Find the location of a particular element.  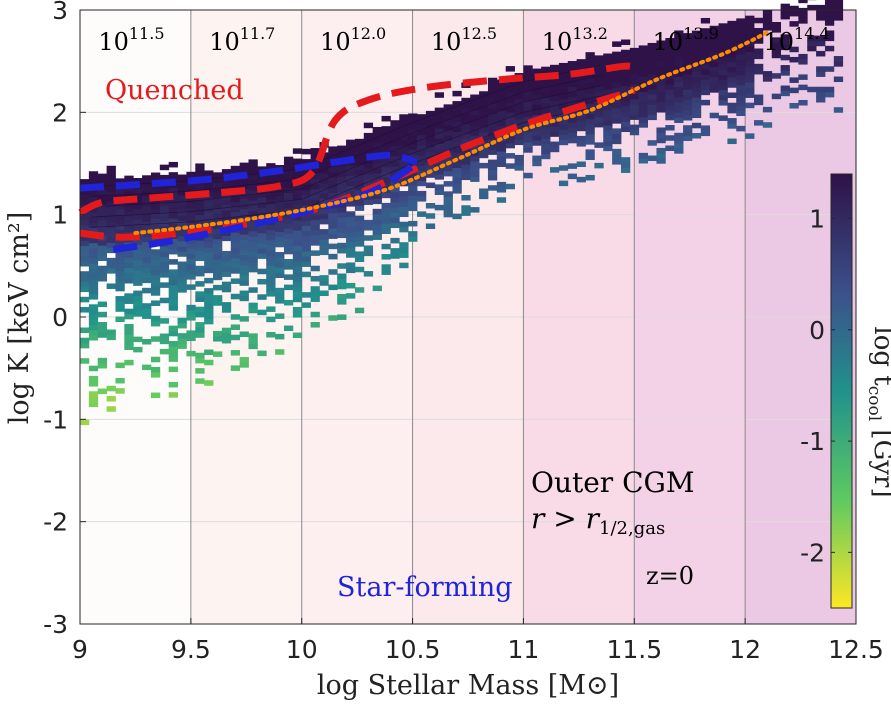

halo-mass-label-exp: 12.5 is located at coordinates (479, 33).